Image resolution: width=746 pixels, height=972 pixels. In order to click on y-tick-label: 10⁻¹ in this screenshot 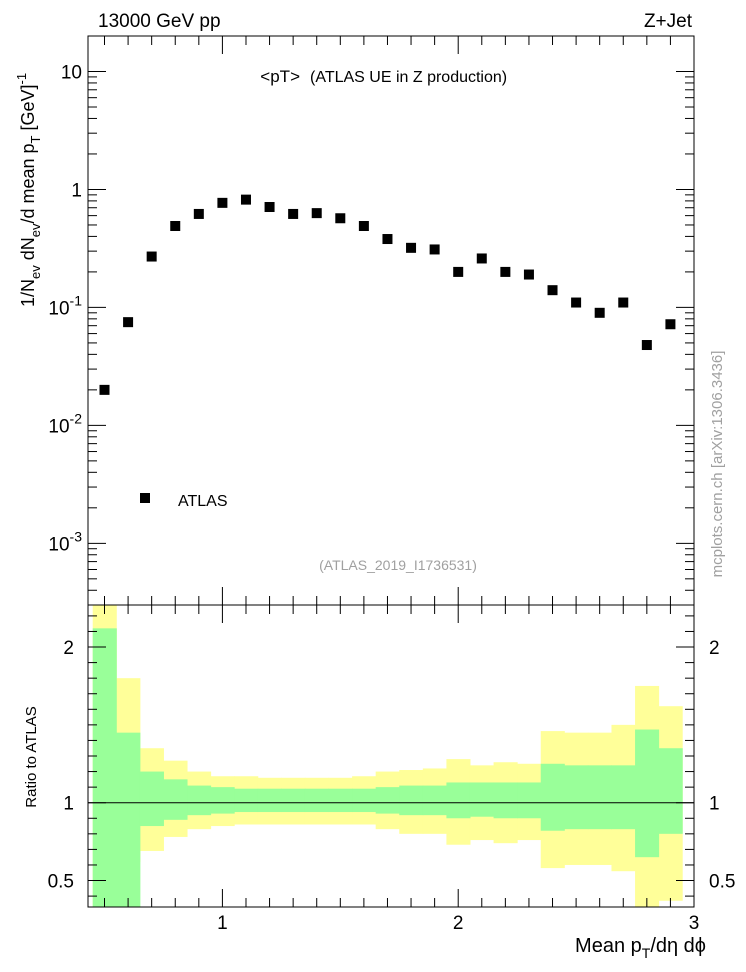, I will do `click(65, 305)`.